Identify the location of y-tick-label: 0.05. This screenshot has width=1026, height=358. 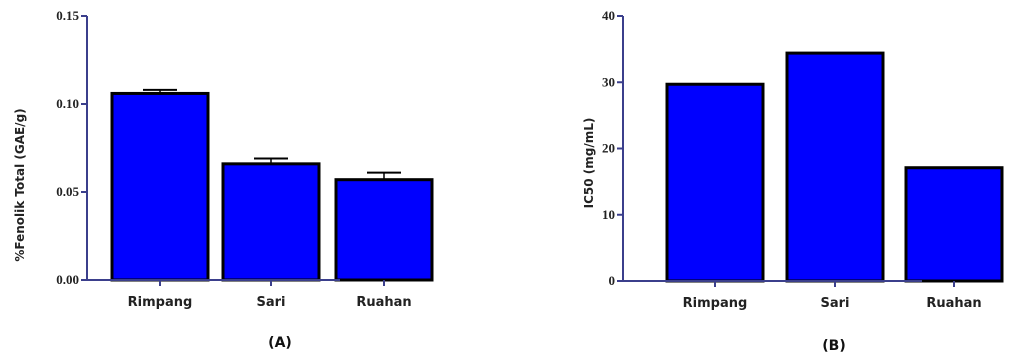
(67, 191).